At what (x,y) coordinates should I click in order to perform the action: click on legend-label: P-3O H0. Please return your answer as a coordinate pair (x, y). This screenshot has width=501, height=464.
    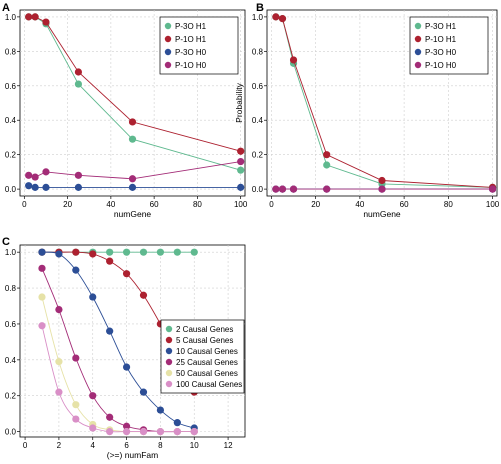
    Looking at the image, I should click on (191, 52).